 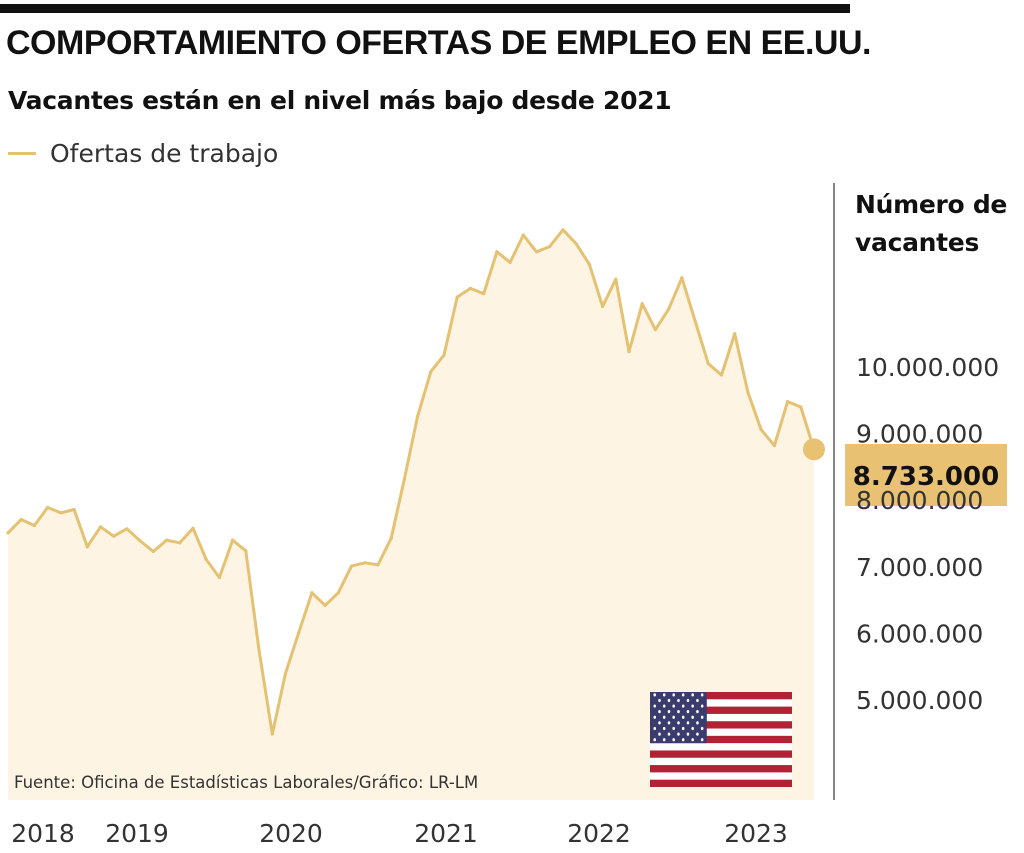 What do you see at coordinates (721, 739) in the screenshot?
I see `us-flag-icon` at bounding box center [721, 739].